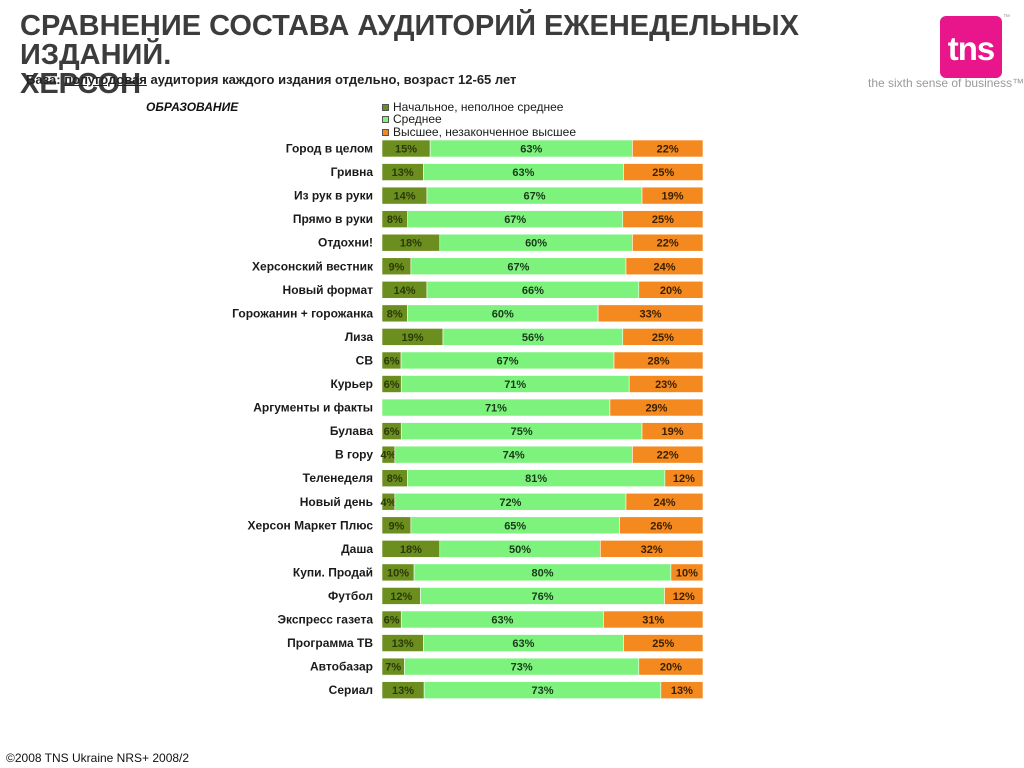 Image resolution: width=1024 pixels, height=768 pixels. What do you see at coordinates (404, 291) in the screenshot?
I see `data-label: 14%` at bounding box center [404, 291].